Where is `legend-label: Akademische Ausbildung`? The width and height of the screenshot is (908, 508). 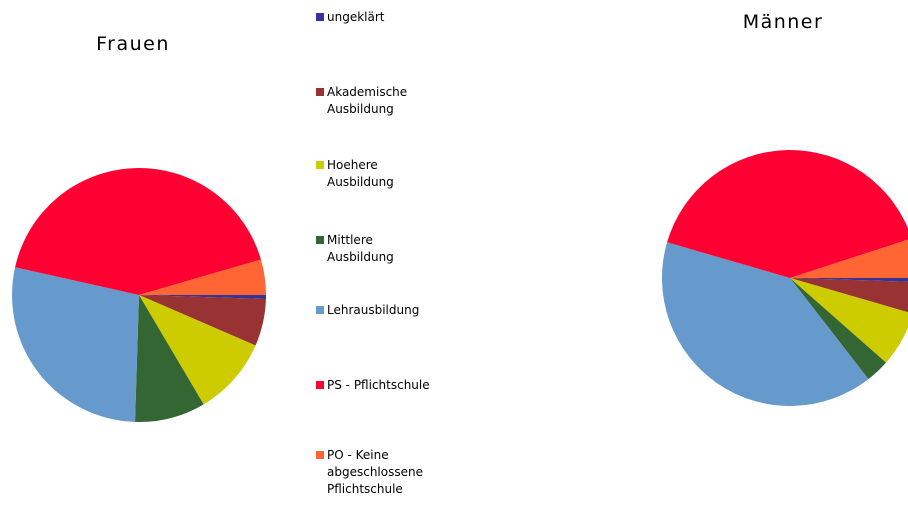 legend-label: Akademische Ausbildung is located at coordinates (367, 100).